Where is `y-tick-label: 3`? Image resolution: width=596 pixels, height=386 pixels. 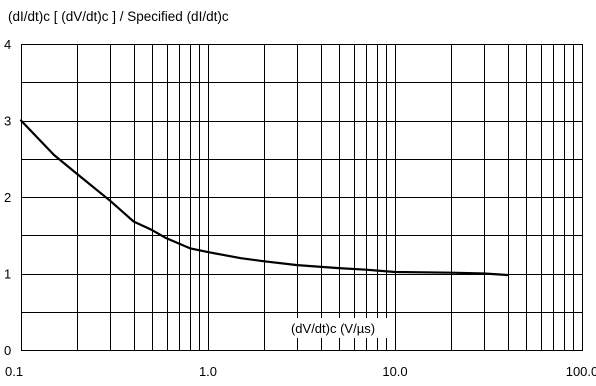
y-tick-label: 3 is located at coordinates (7, 121).